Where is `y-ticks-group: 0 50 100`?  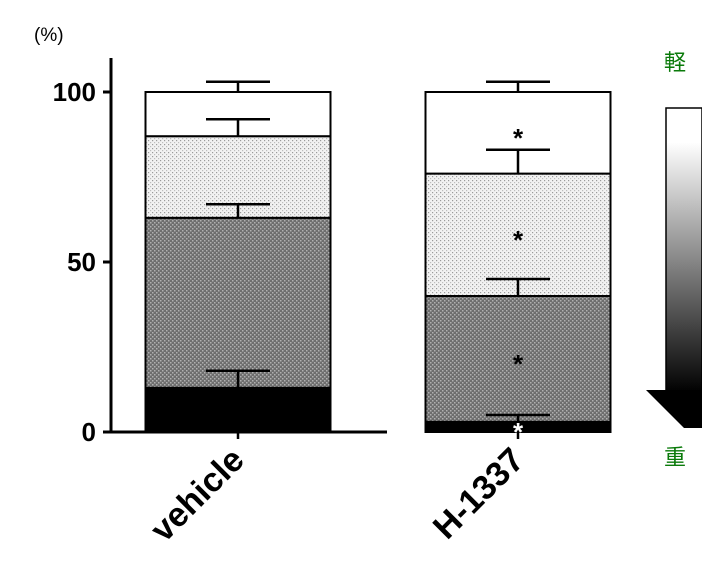 y-ticks-group: 0 50 100 is located at coordinates (82, 262).